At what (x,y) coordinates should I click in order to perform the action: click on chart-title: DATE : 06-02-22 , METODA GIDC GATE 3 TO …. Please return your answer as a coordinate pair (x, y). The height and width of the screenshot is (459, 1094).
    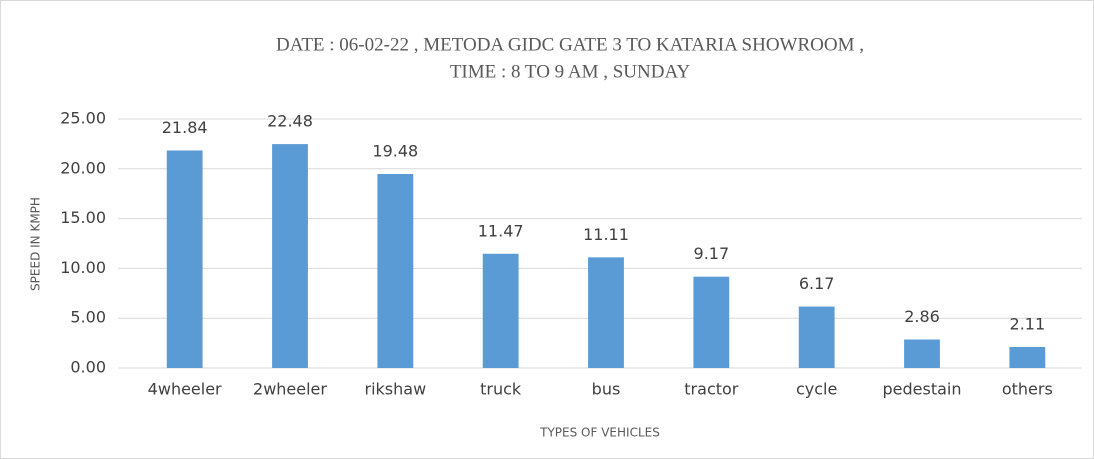
    Looking at the image, I should click on (570, 44).